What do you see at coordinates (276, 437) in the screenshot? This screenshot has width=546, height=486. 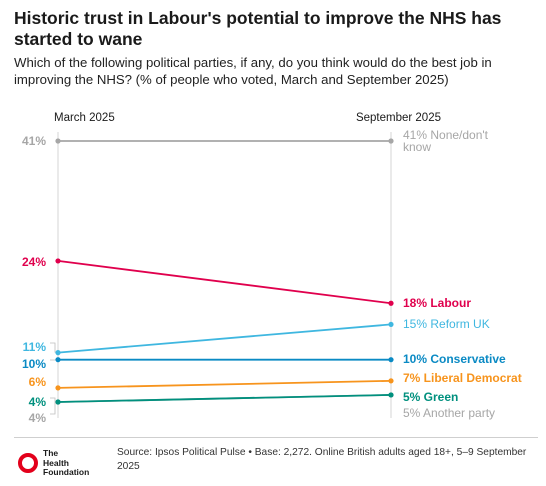 I see `footer-divider` at bounding box center [276, 437].